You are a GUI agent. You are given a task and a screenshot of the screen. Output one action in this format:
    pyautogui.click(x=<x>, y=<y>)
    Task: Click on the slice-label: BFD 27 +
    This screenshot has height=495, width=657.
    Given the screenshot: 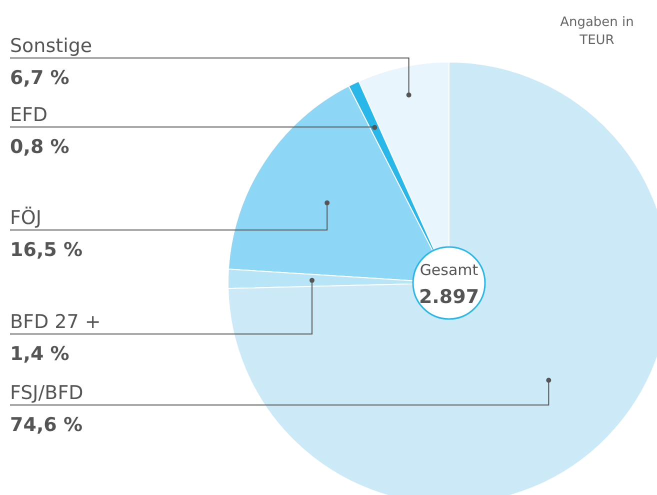 What is the action you would take?
    pyautogui.click(x=55, y=322)
    